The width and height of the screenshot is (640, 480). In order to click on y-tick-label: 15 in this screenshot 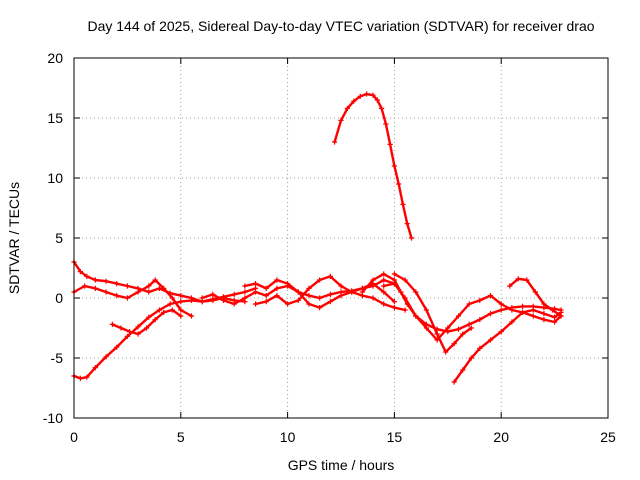, I will do `click(55, 118)`.